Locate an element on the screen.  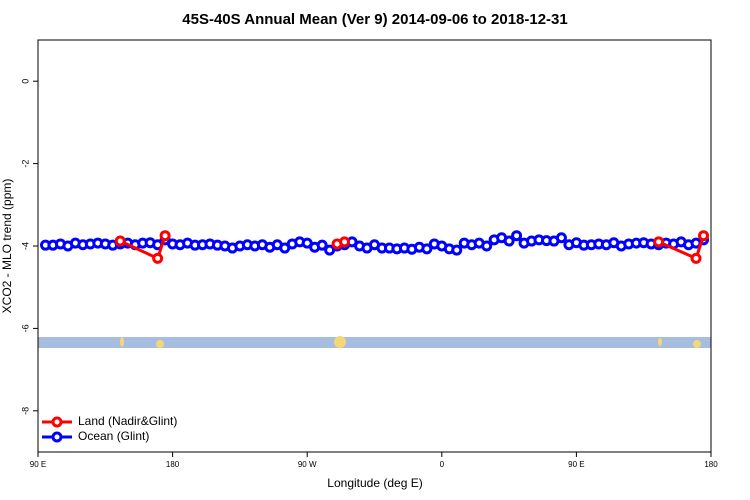
legend-label: Ocean (Glint) is located at coordinates (113, 436).